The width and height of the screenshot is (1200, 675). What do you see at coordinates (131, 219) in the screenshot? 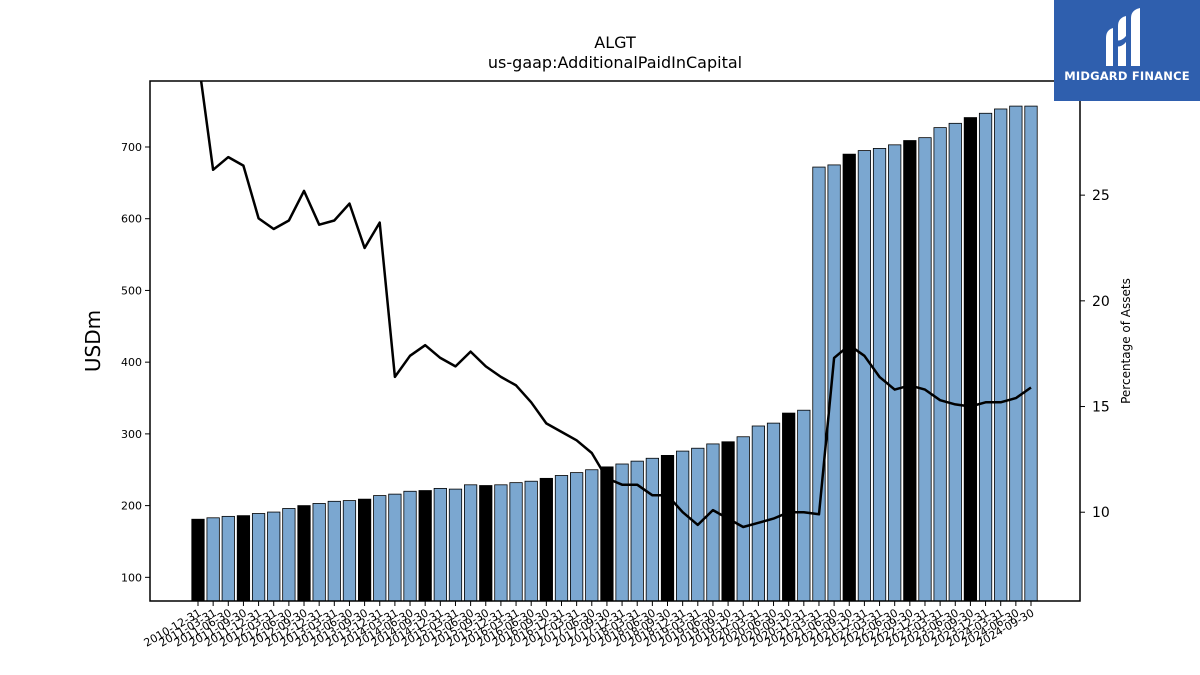
I see `y-tick-label: 600` at bounding box center [131, 219].